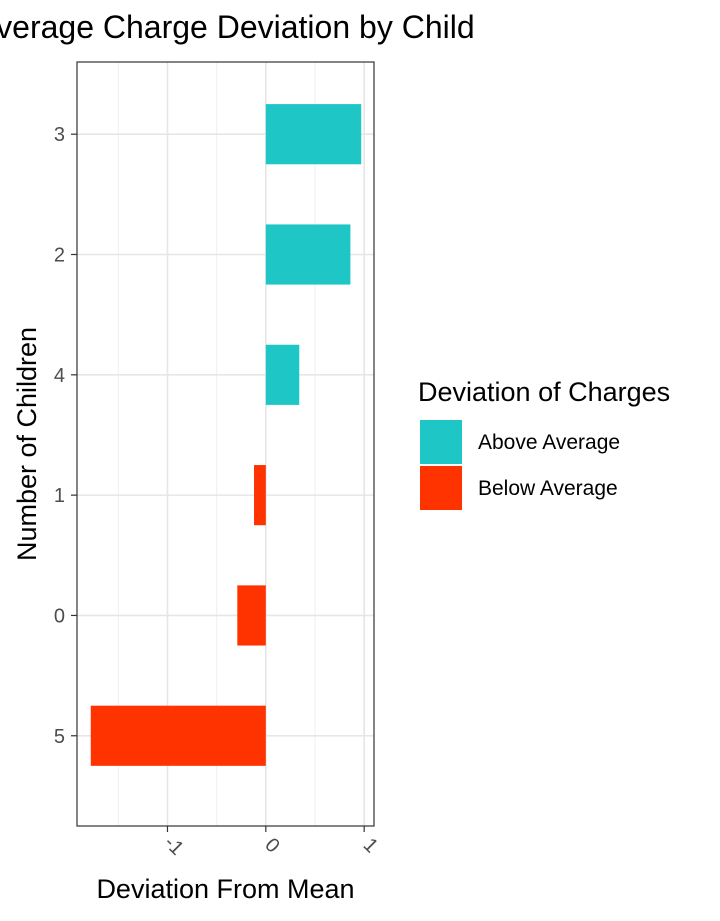  What do you see at coordinates (27, 444) in the screenshot?
I see `y-axis-title: Number of Children` at bounding box center [27, 444].